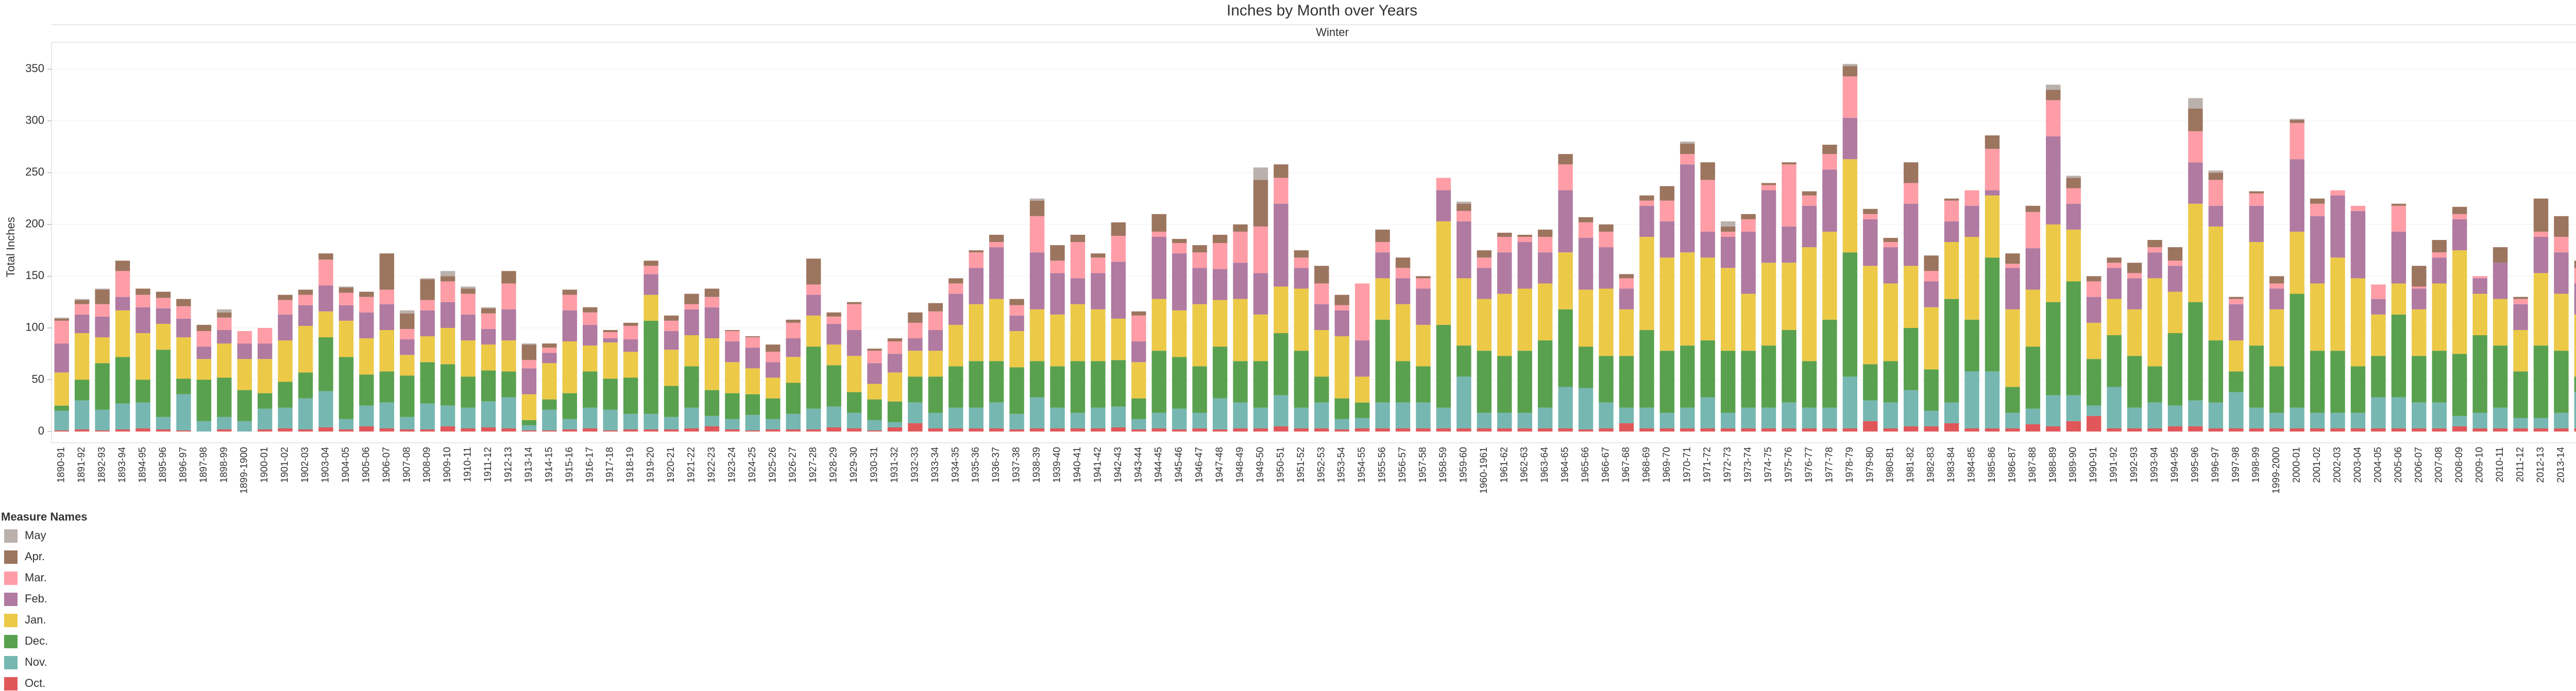 The width and height of the screenshot is (2576, 691). I want to click on x-tick-label: 1892-93, so click(102, 465).